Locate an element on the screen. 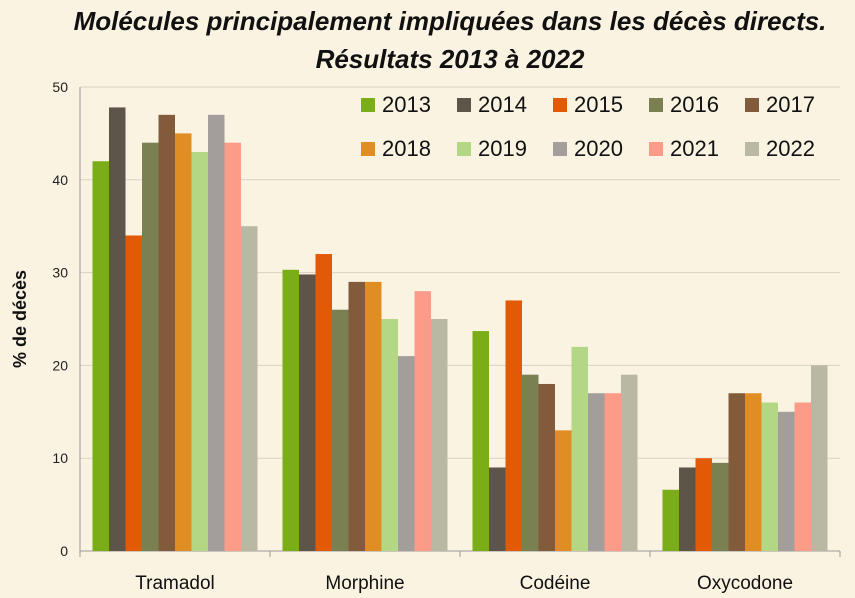  y-tick-label: 50 is located at coordinates (60, 87).